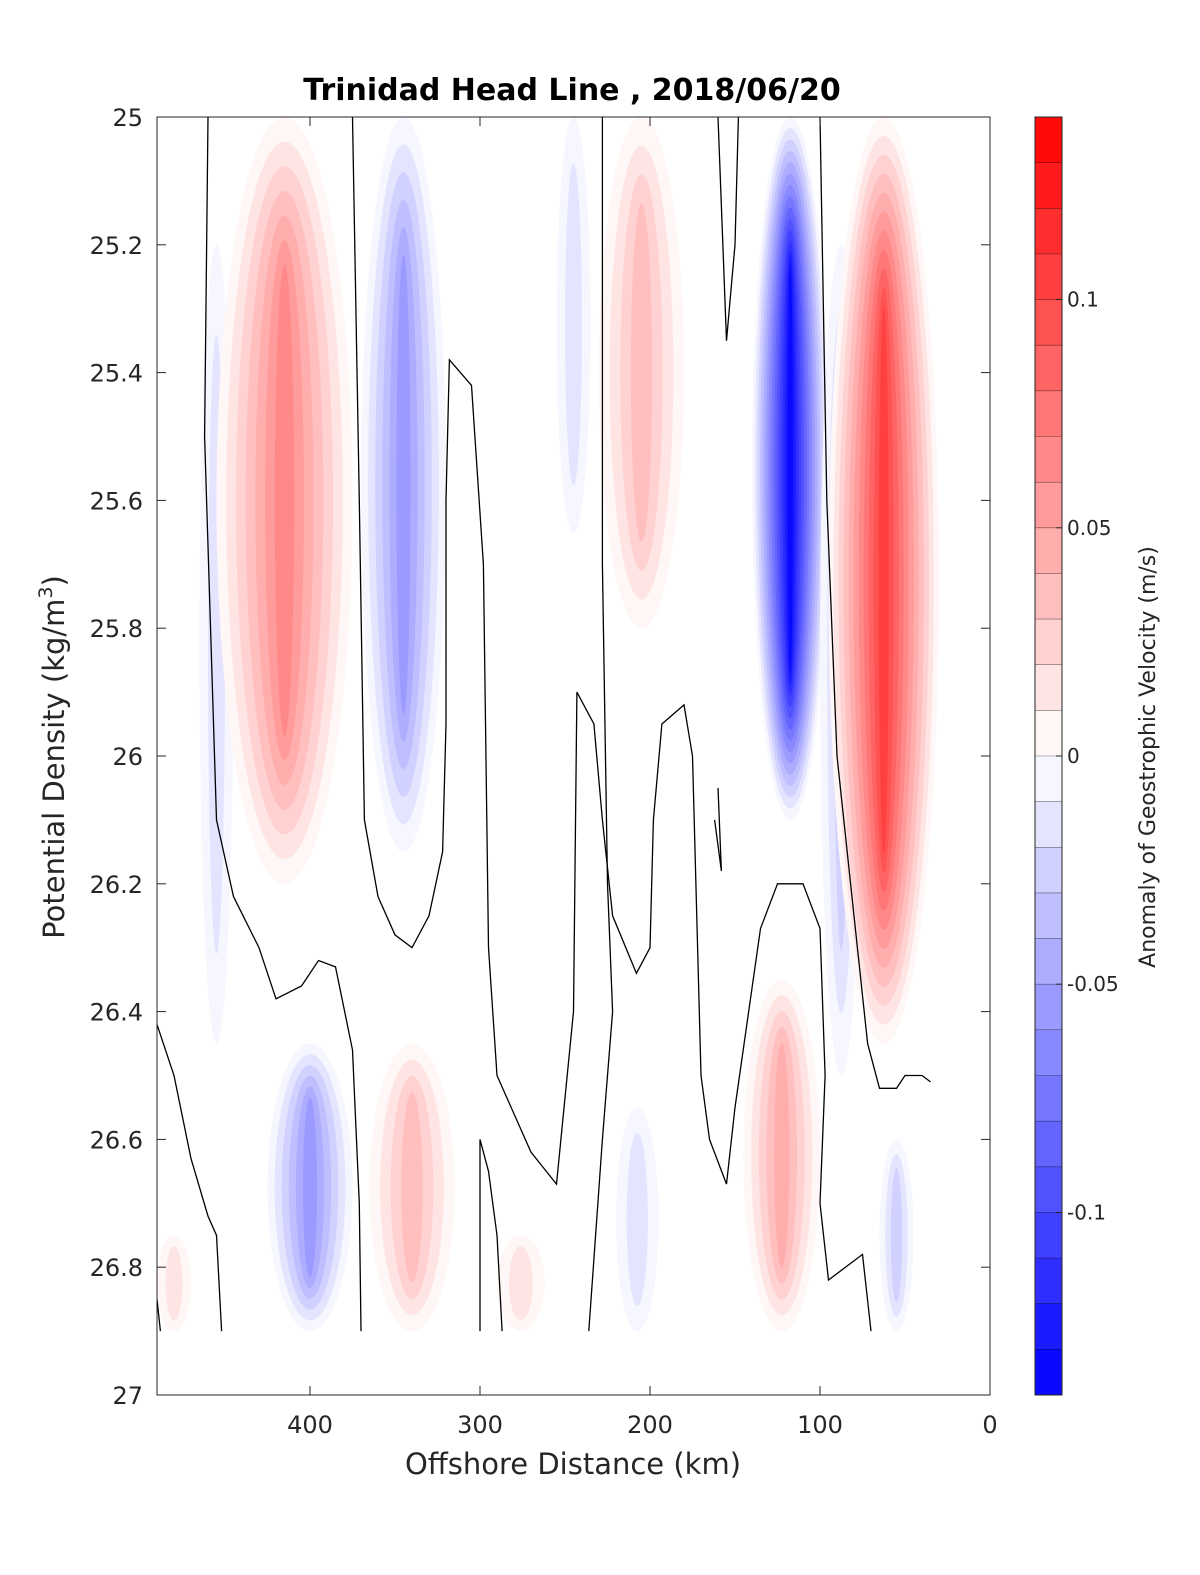  What do you see at coordinates (571, 90) in the screenshot?
I see `chart-title: Trinidad Head Line , 2018/06/20` at bounding box center [571, 90].